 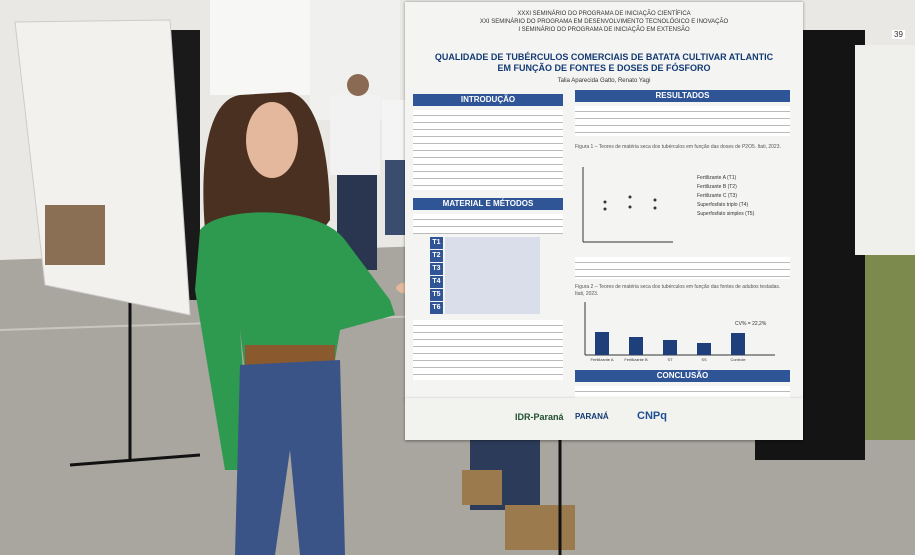 I want to click on treatment-table: T1 T2 T3 T4 T5 T6, so click(x=485, y=276).